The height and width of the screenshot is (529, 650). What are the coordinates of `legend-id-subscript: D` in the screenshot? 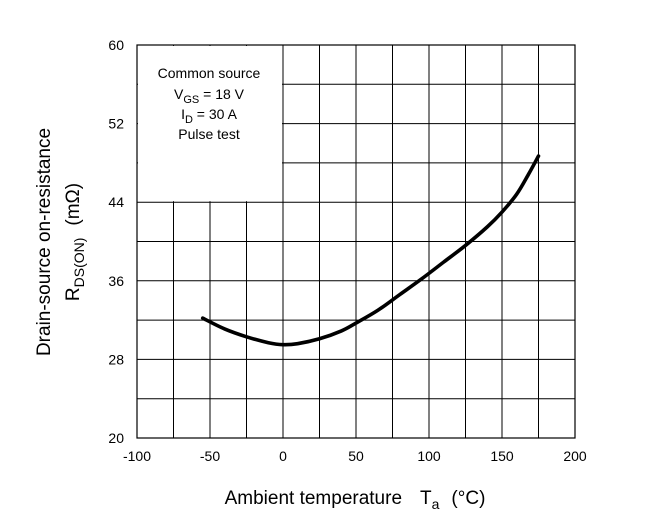 It's located at (189, 120).